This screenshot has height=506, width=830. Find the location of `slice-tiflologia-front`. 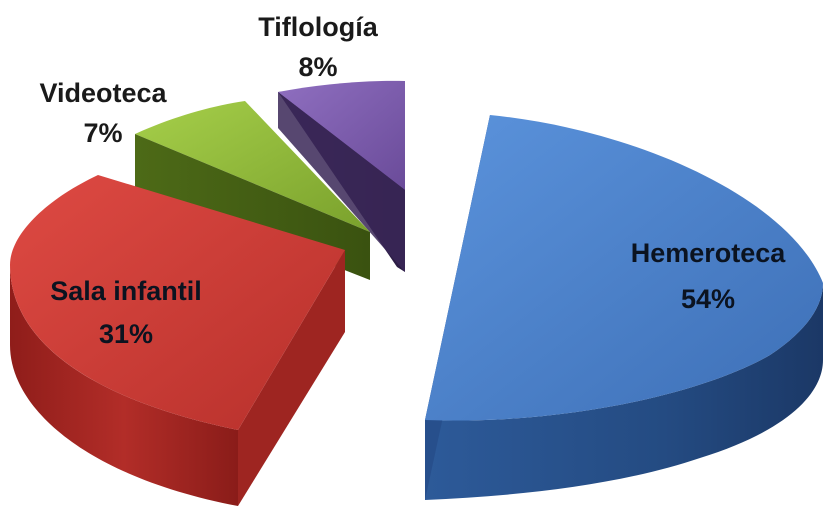

slice-tiflologia-front is located at coordinates (341, 182).